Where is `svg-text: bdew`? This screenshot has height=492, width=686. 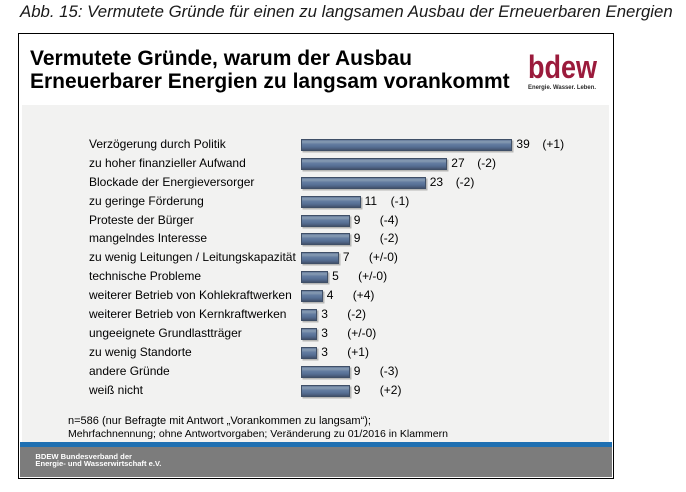 svg-text: bdew is located at coordinates (562, 67).